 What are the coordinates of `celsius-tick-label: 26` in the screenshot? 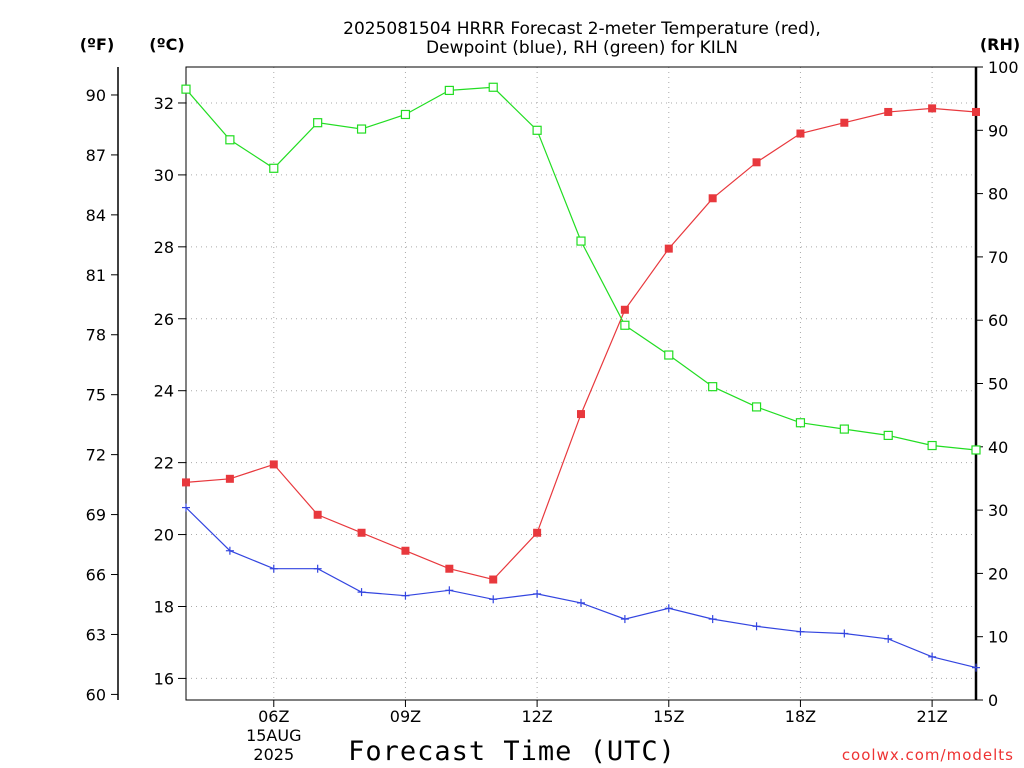 It's located at (164, 319).